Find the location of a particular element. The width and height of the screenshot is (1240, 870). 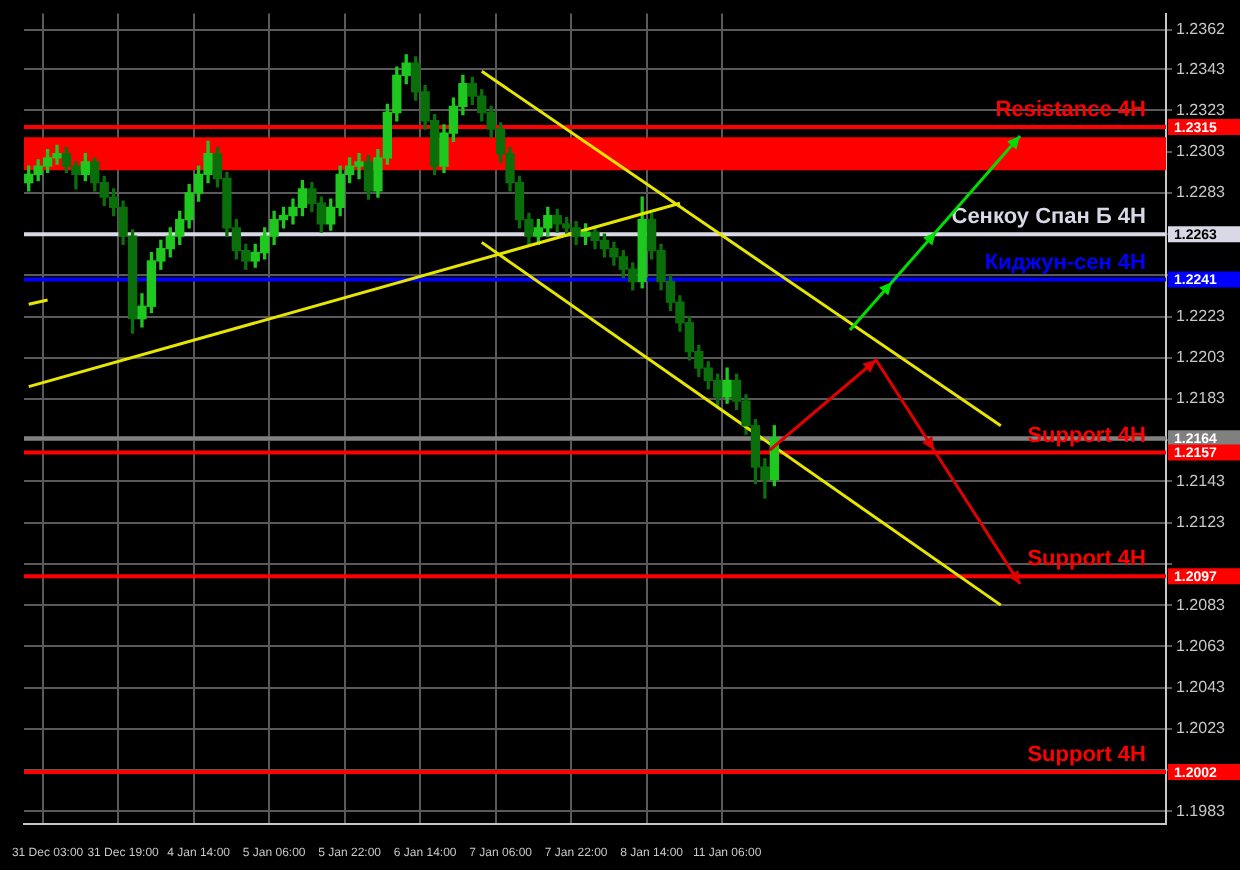

y-tick-label: 1.2143 is located at coordinates (1201, 480).